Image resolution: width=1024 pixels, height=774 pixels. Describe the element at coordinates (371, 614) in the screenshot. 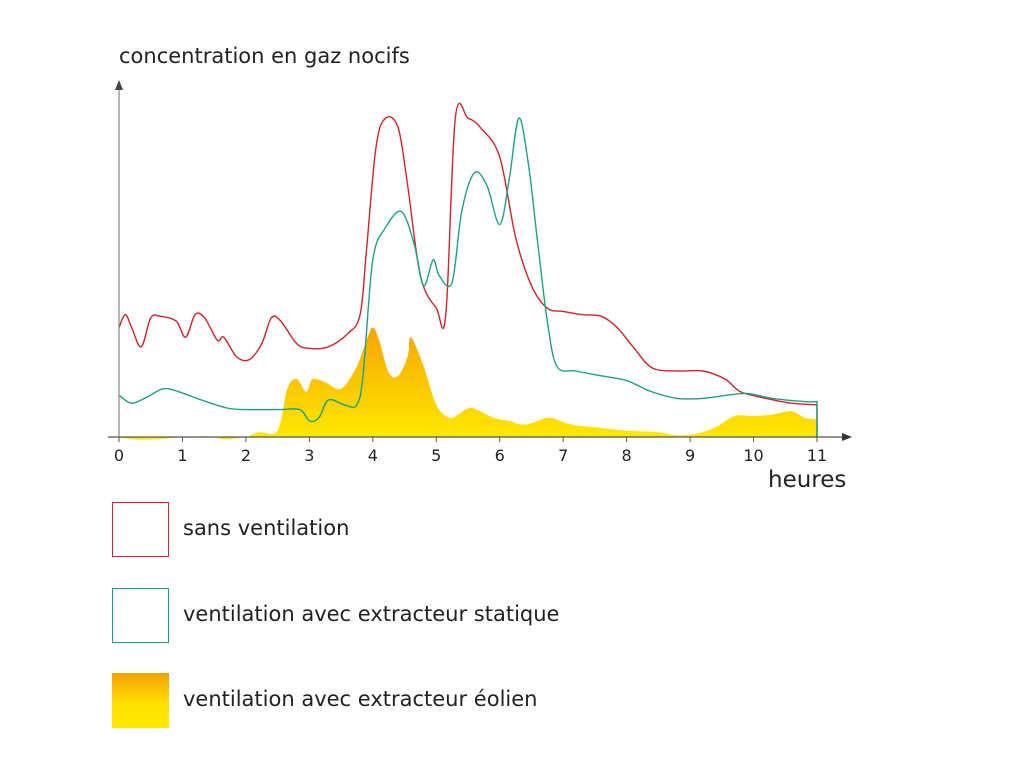

I see `legend-label: ventilation avec extracteur statique` at that location.